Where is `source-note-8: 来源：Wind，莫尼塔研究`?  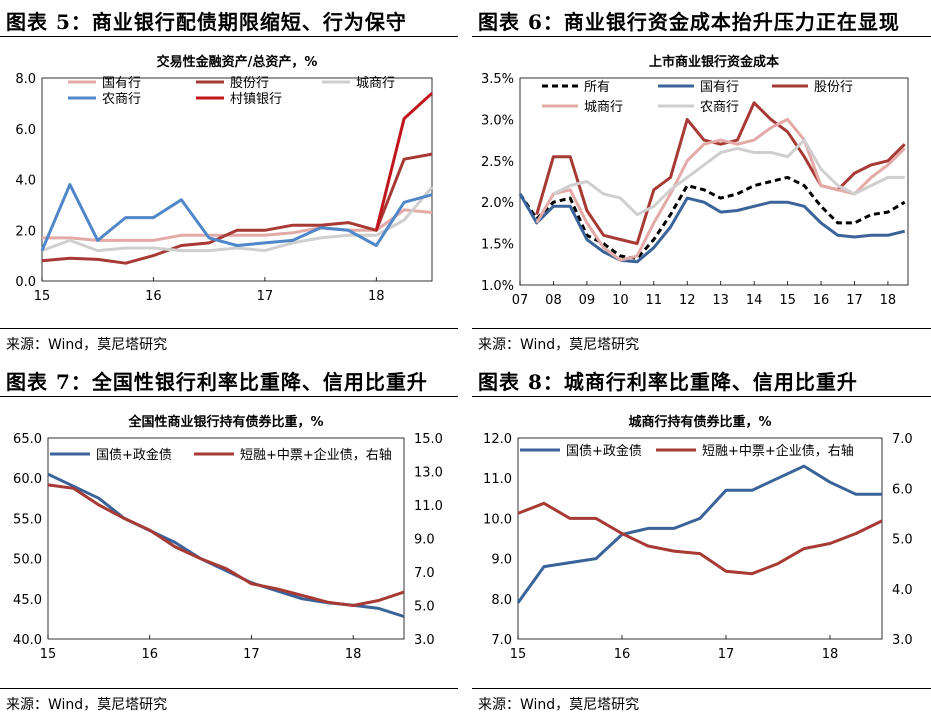 source-note-8: 来源：Wind，莫尼塔研究 is located at coordinates (559, 705).